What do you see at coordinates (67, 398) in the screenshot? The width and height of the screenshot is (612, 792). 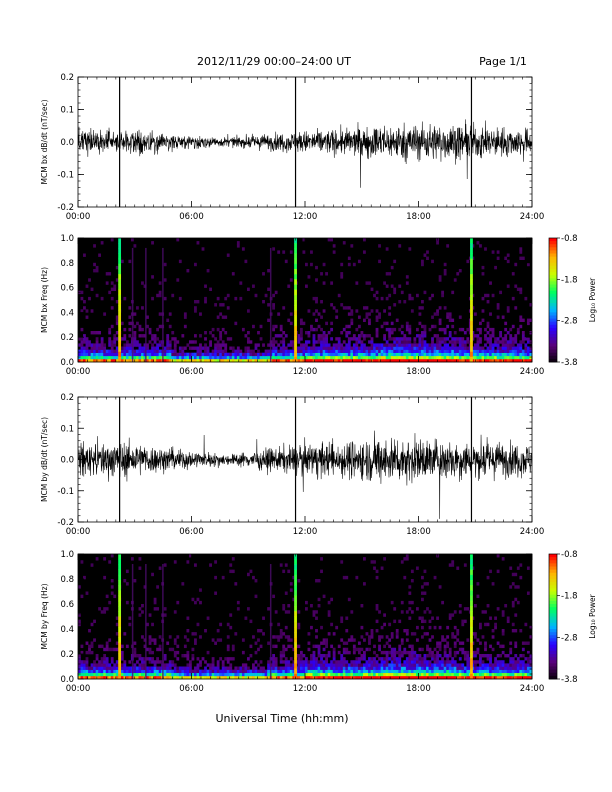 I see `y-tick-label: 0.2` at bounding box center [67, 398].